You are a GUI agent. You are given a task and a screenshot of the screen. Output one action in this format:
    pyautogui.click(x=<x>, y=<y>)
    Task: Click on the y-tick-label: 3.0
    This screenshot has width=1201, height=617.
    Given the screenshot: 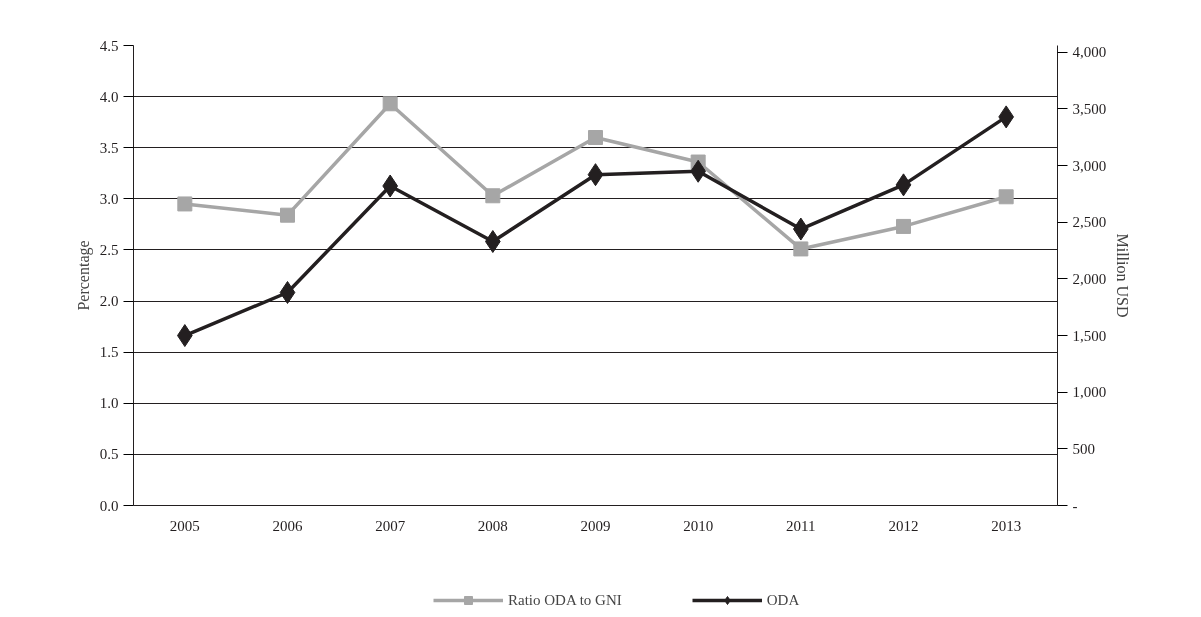 What is the action you would take?
    pyautogui.click(x=109, y=198)
    